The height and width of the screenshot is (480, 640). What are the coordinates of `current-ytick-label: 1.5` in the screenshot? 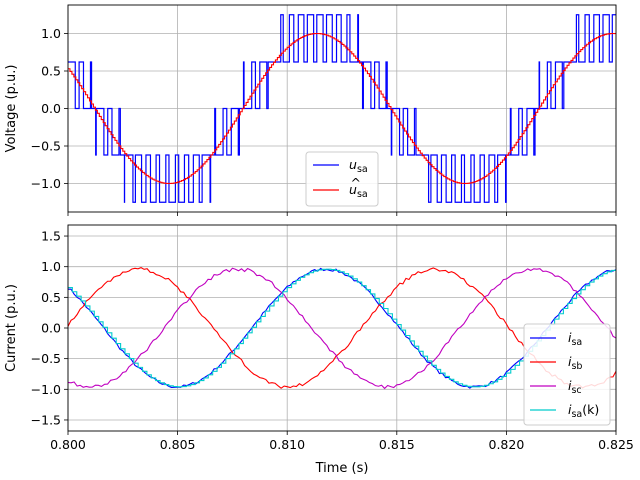 It's located at (51, 236).